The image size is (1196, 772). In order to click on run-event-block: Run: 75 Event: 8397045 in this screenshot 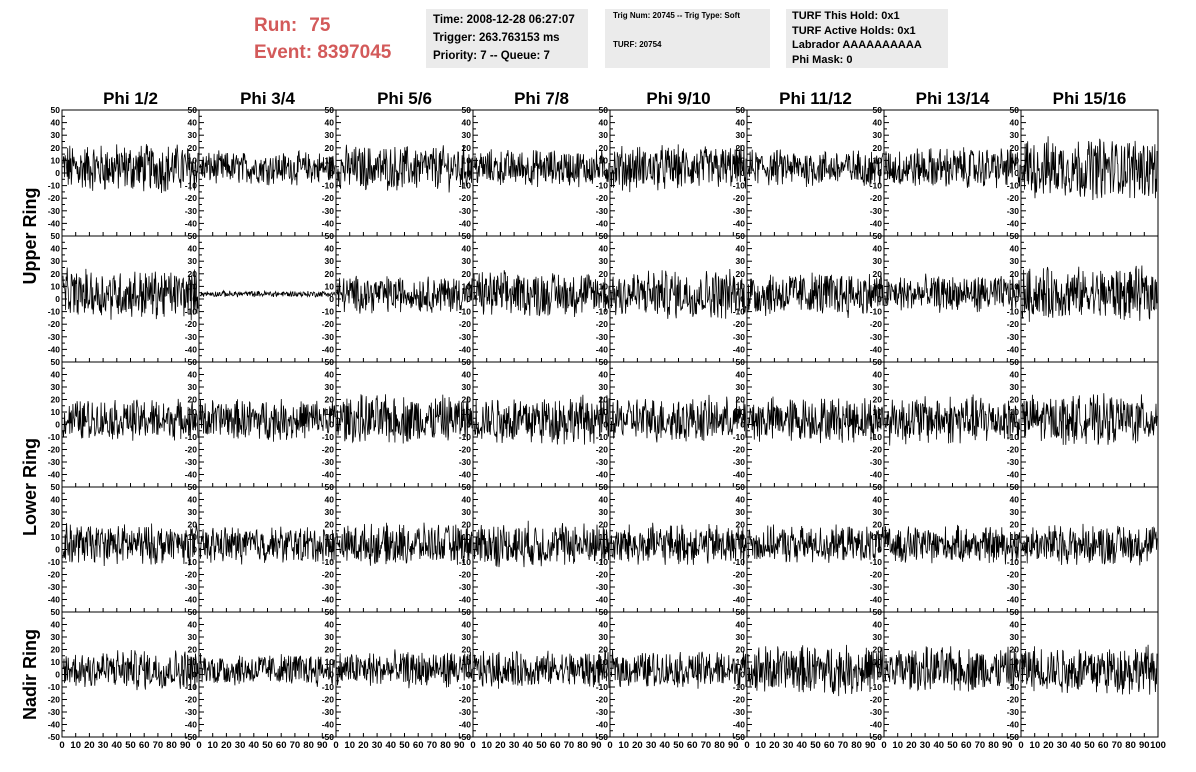, I will do `click(322, 39)`.